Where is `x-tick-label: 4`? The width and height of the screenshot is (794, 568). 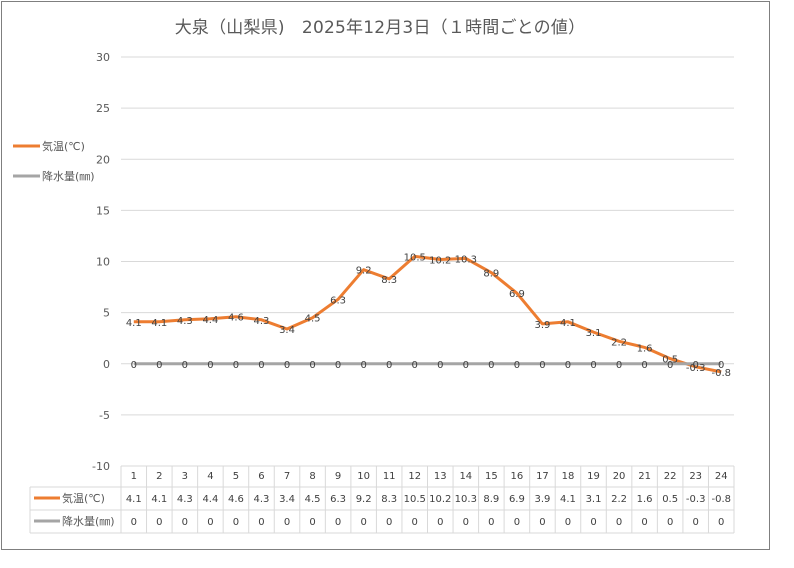
x-tick-label: 4 is located at coordinates (210, 476).